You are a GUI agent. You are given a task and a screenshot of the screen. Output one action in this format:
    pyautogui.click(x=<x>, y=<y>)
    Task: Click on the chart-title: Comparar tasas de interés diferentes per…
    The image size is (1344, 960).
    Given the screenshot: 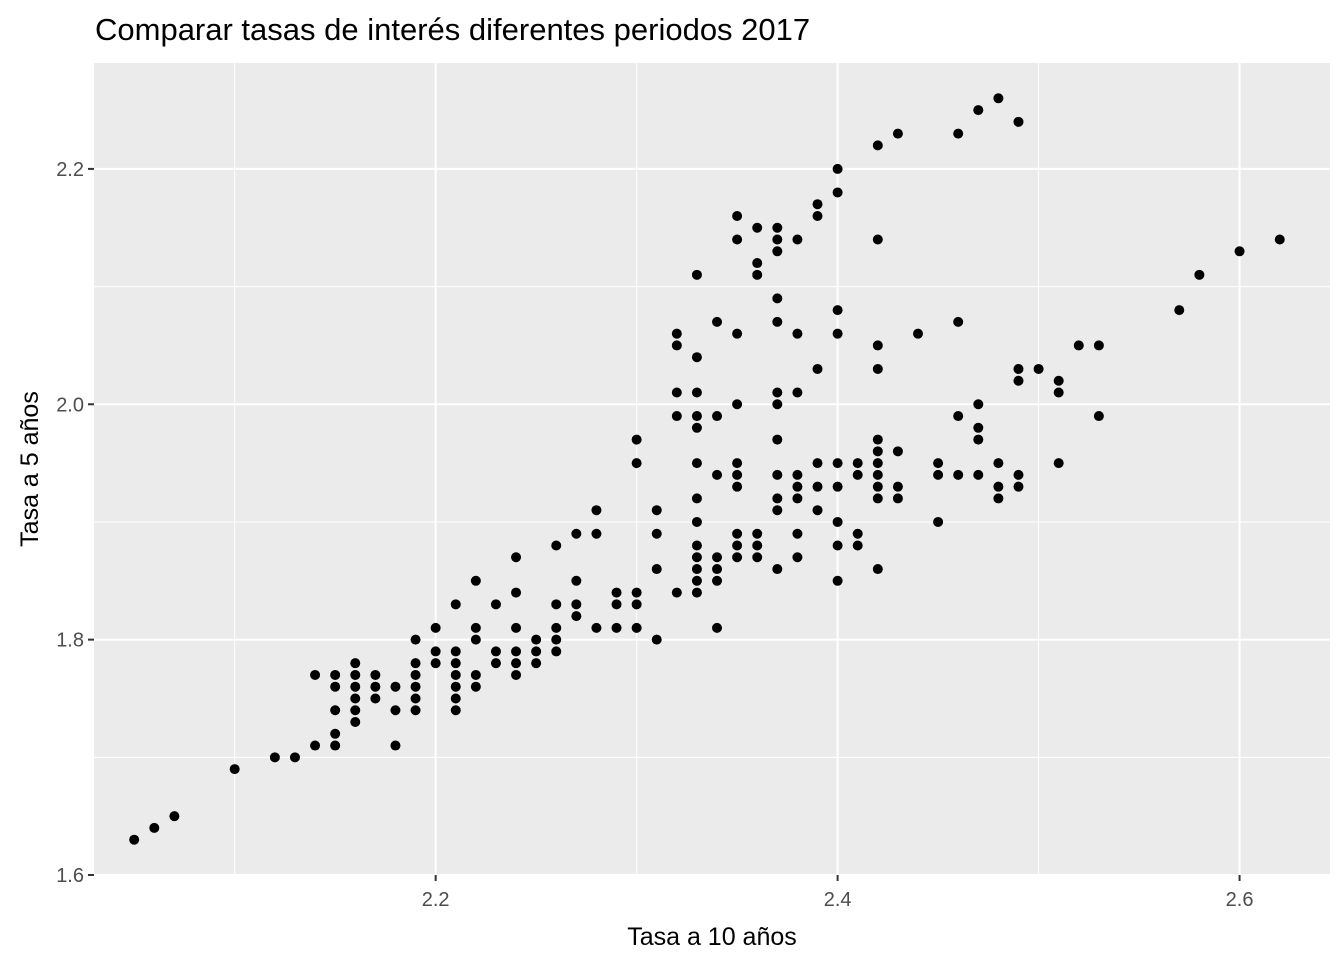 What is the action you would take?
    pyautogui.click(x=452, y=29)
    